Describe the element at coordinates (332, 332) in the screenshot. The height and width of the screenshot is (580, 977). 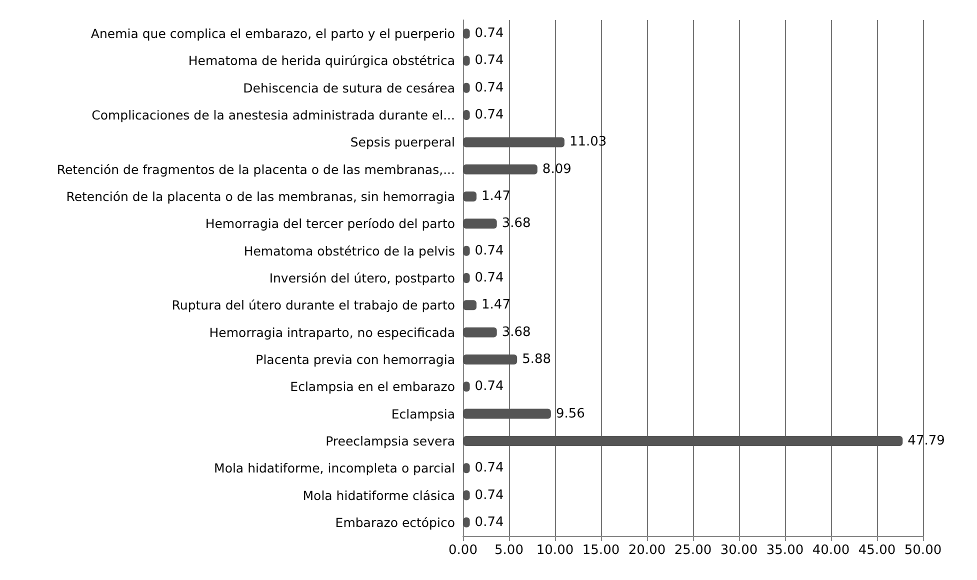
I see `y-tick-label: Hemorragia intraparto, no especificada` at that location.